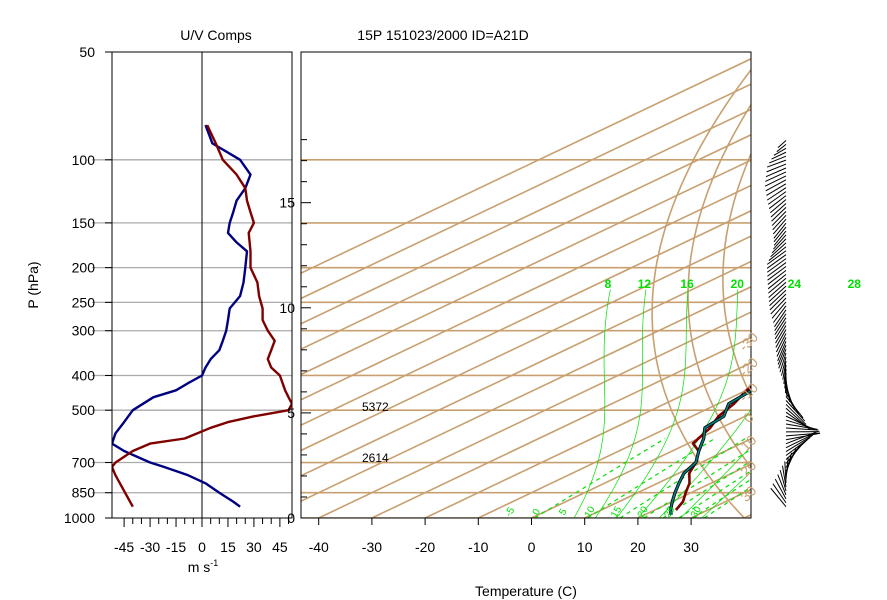  Describe the element at coordinates (608, 284) in the screenshot. I see `mixing-ratio-label: 8` at that location.